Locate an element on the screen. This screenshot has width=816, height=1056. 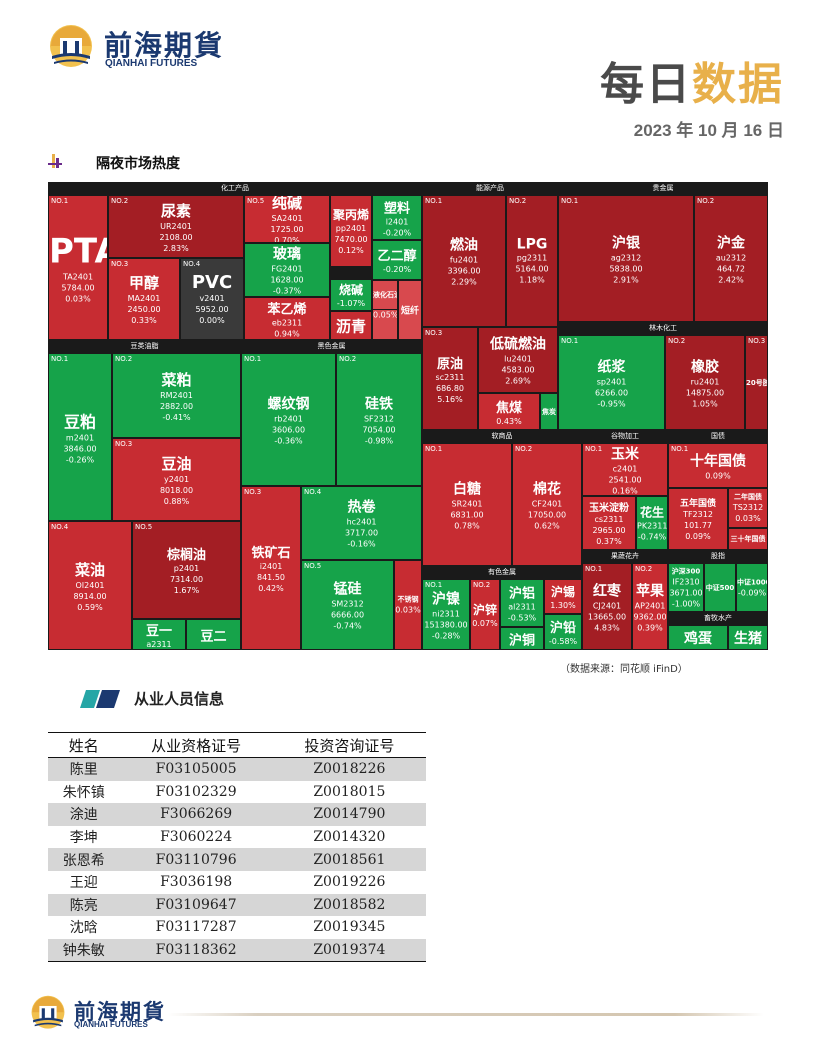
treemap-cell: 花生 PK2311 -0.74% is located at coordinates (652, 523).